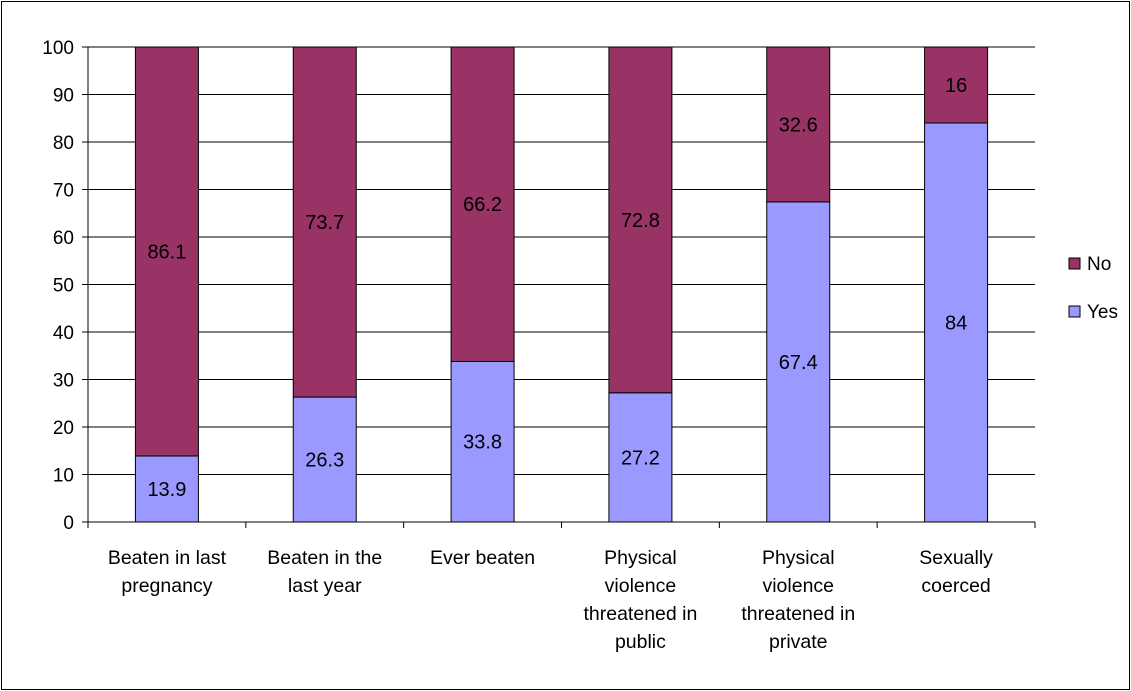 This screenshot has height=691, width=1131. What do you see at coordinates (324, 558) in the screenshot?
I see `x-category-label: Beaten in the` at bounding box center [324, 558].